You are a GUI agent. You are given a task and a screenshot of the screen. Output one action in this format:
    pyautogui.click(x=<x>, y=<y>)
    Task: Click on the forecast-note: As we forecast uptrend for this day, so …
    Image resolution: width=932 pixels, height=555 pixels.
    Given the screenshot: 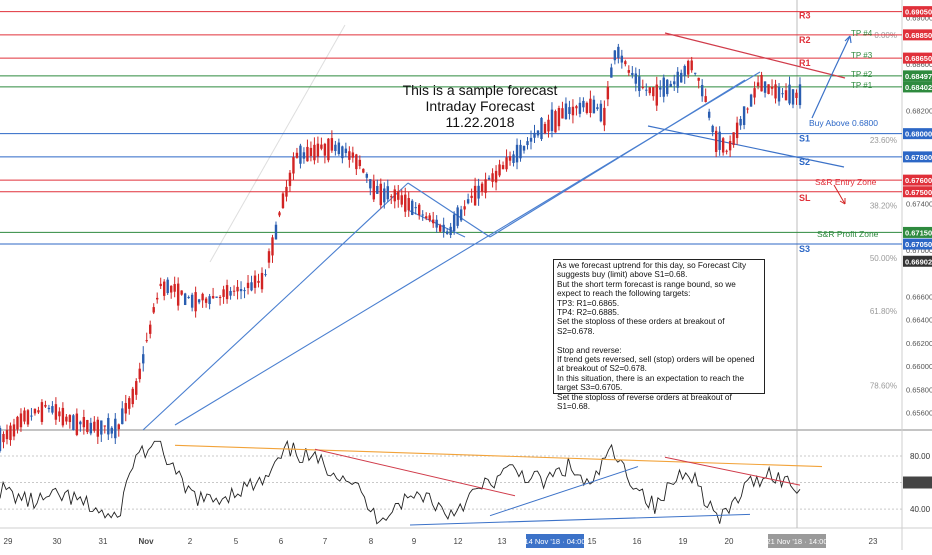 What is the action you would take?
    pyautogui.click(x=659, y=335)
    